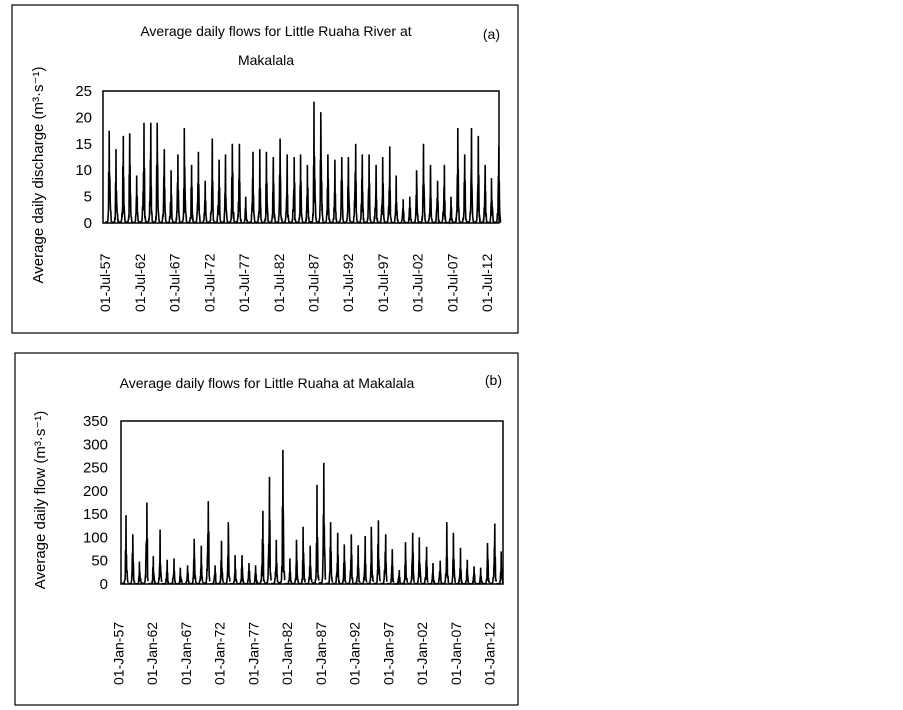 Image resolution: width=903 pixels, height=710 pixels. What do you see at coordinates (186, 653) in the screenshot?
I see `x-tick-label: 01-Jan-67` at bounding box center [186, 653].